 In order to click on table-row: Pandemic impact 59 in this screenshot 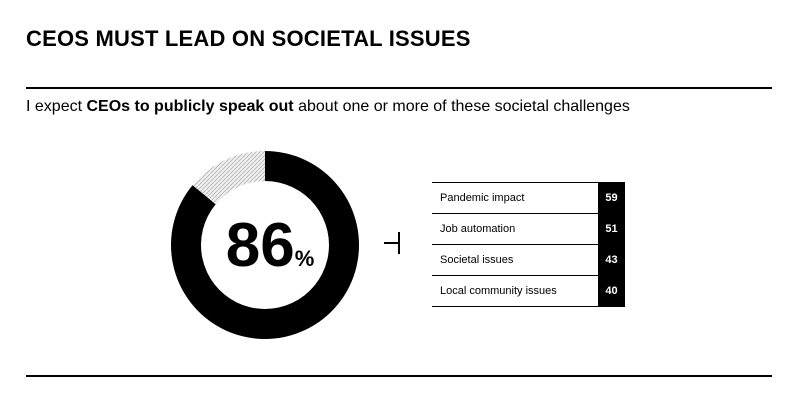, I will do `click(528, 197)`.